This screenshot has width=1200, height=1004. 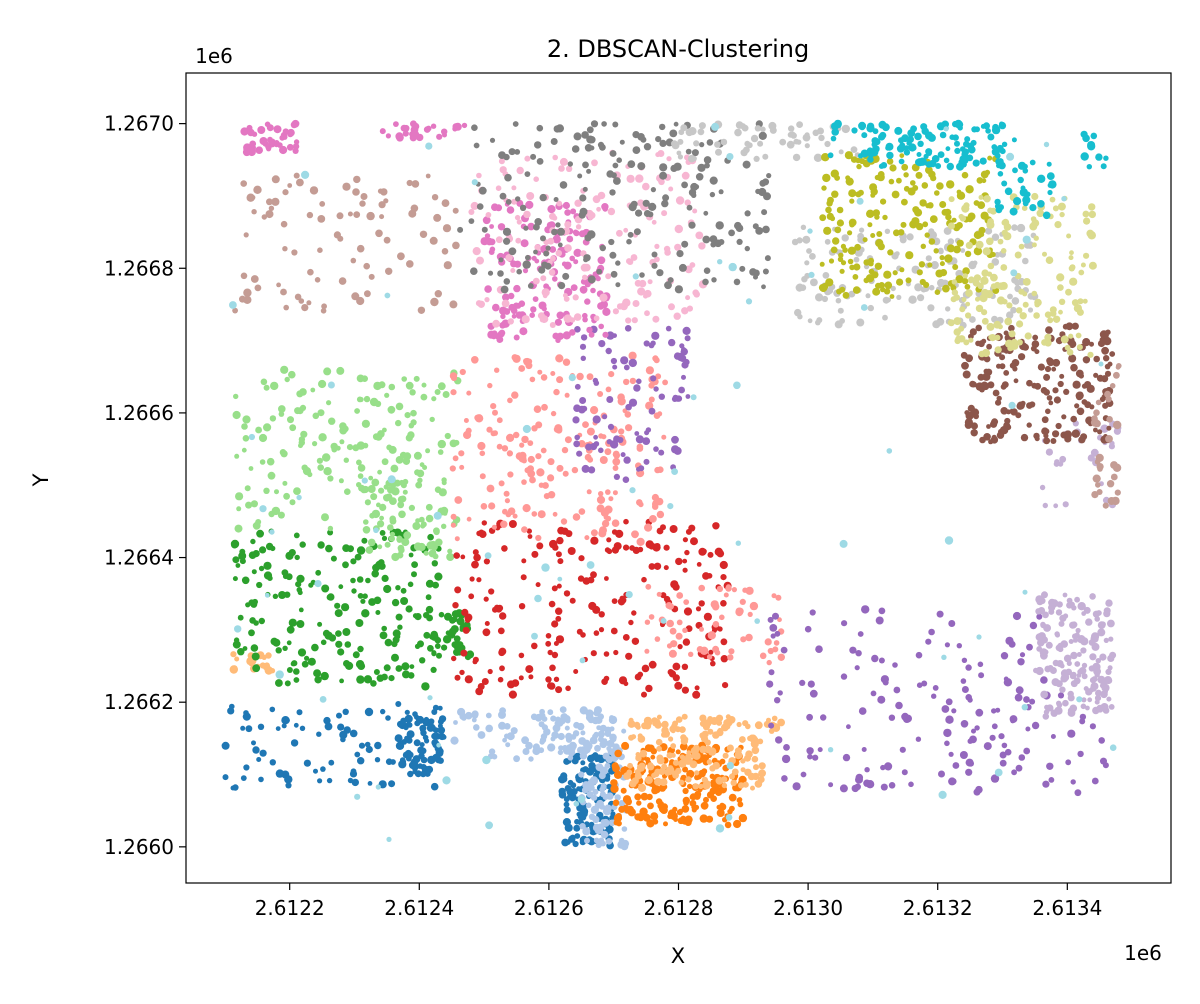 What do you see at coordinates (679, 908) in the screenshot?
I see `x-tick-label: 2.6128` at bounding box center [679, 908].